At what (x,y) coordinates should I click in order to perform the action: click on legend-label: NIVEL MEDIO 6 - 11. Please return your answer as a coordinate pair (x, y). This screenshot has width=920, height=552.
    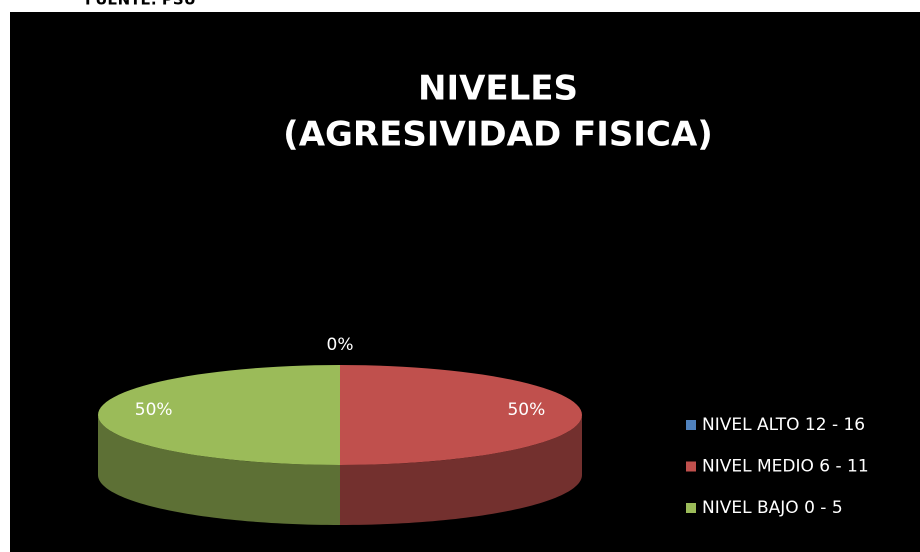
    Looking at the image, I should click on (785, 467).